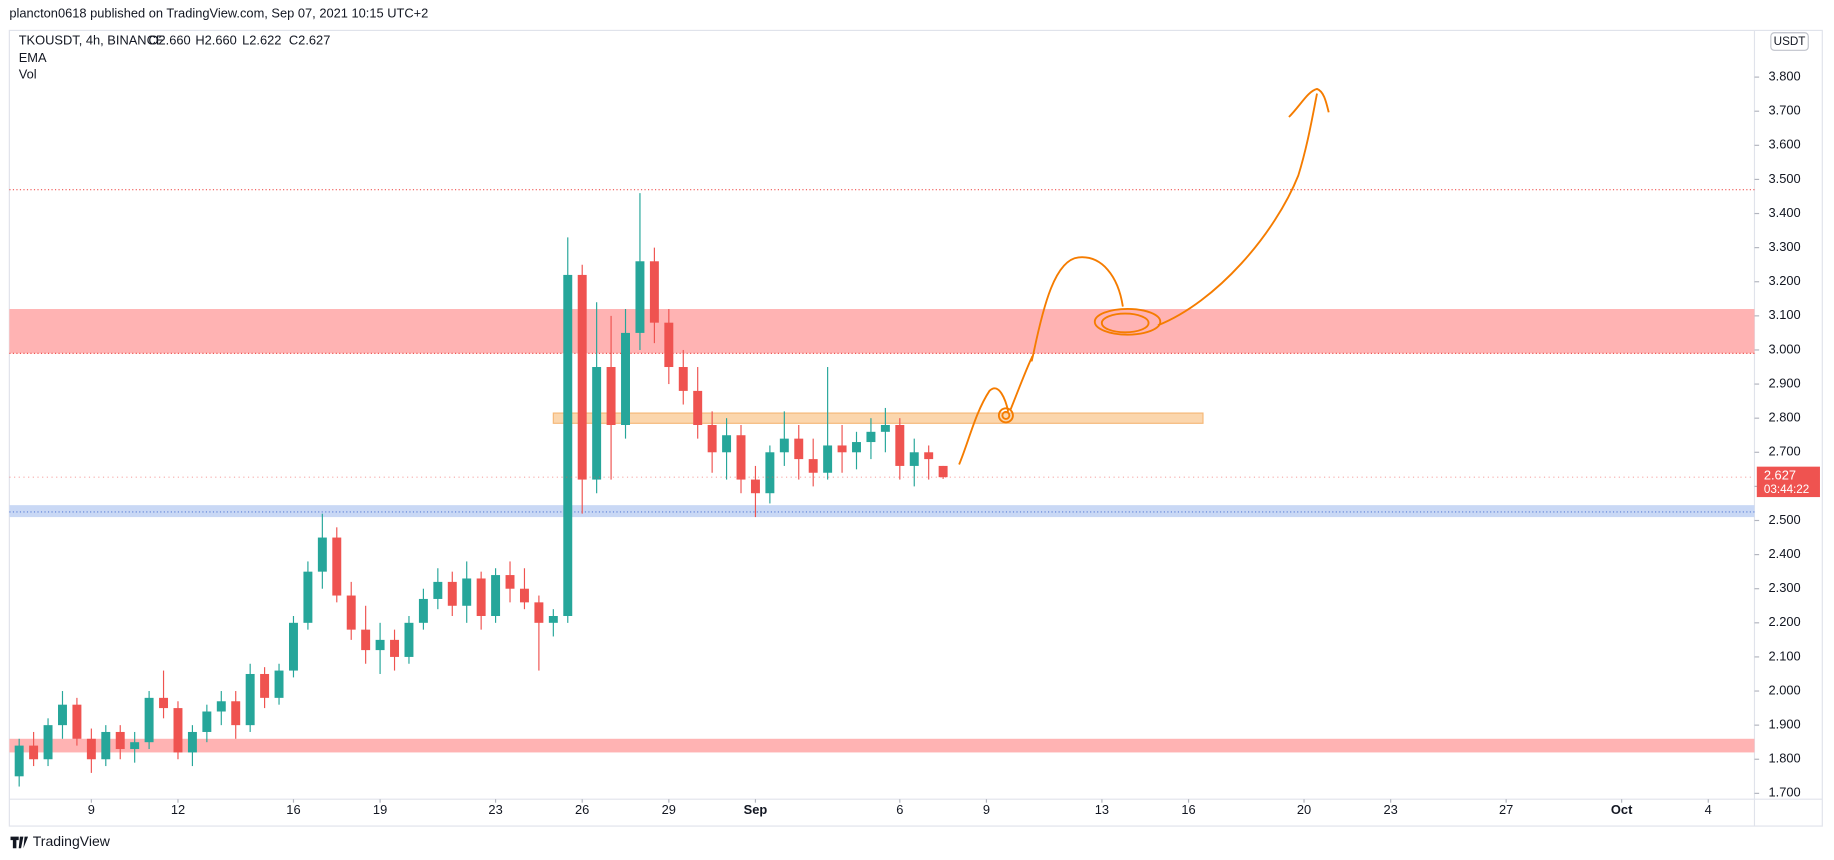 The width and height of the screenshot is (1834, 860). What do you see at coordinates (1788, 482) in the screenshot?
I see `last-price-tag` at bounding box center [1788, 482].